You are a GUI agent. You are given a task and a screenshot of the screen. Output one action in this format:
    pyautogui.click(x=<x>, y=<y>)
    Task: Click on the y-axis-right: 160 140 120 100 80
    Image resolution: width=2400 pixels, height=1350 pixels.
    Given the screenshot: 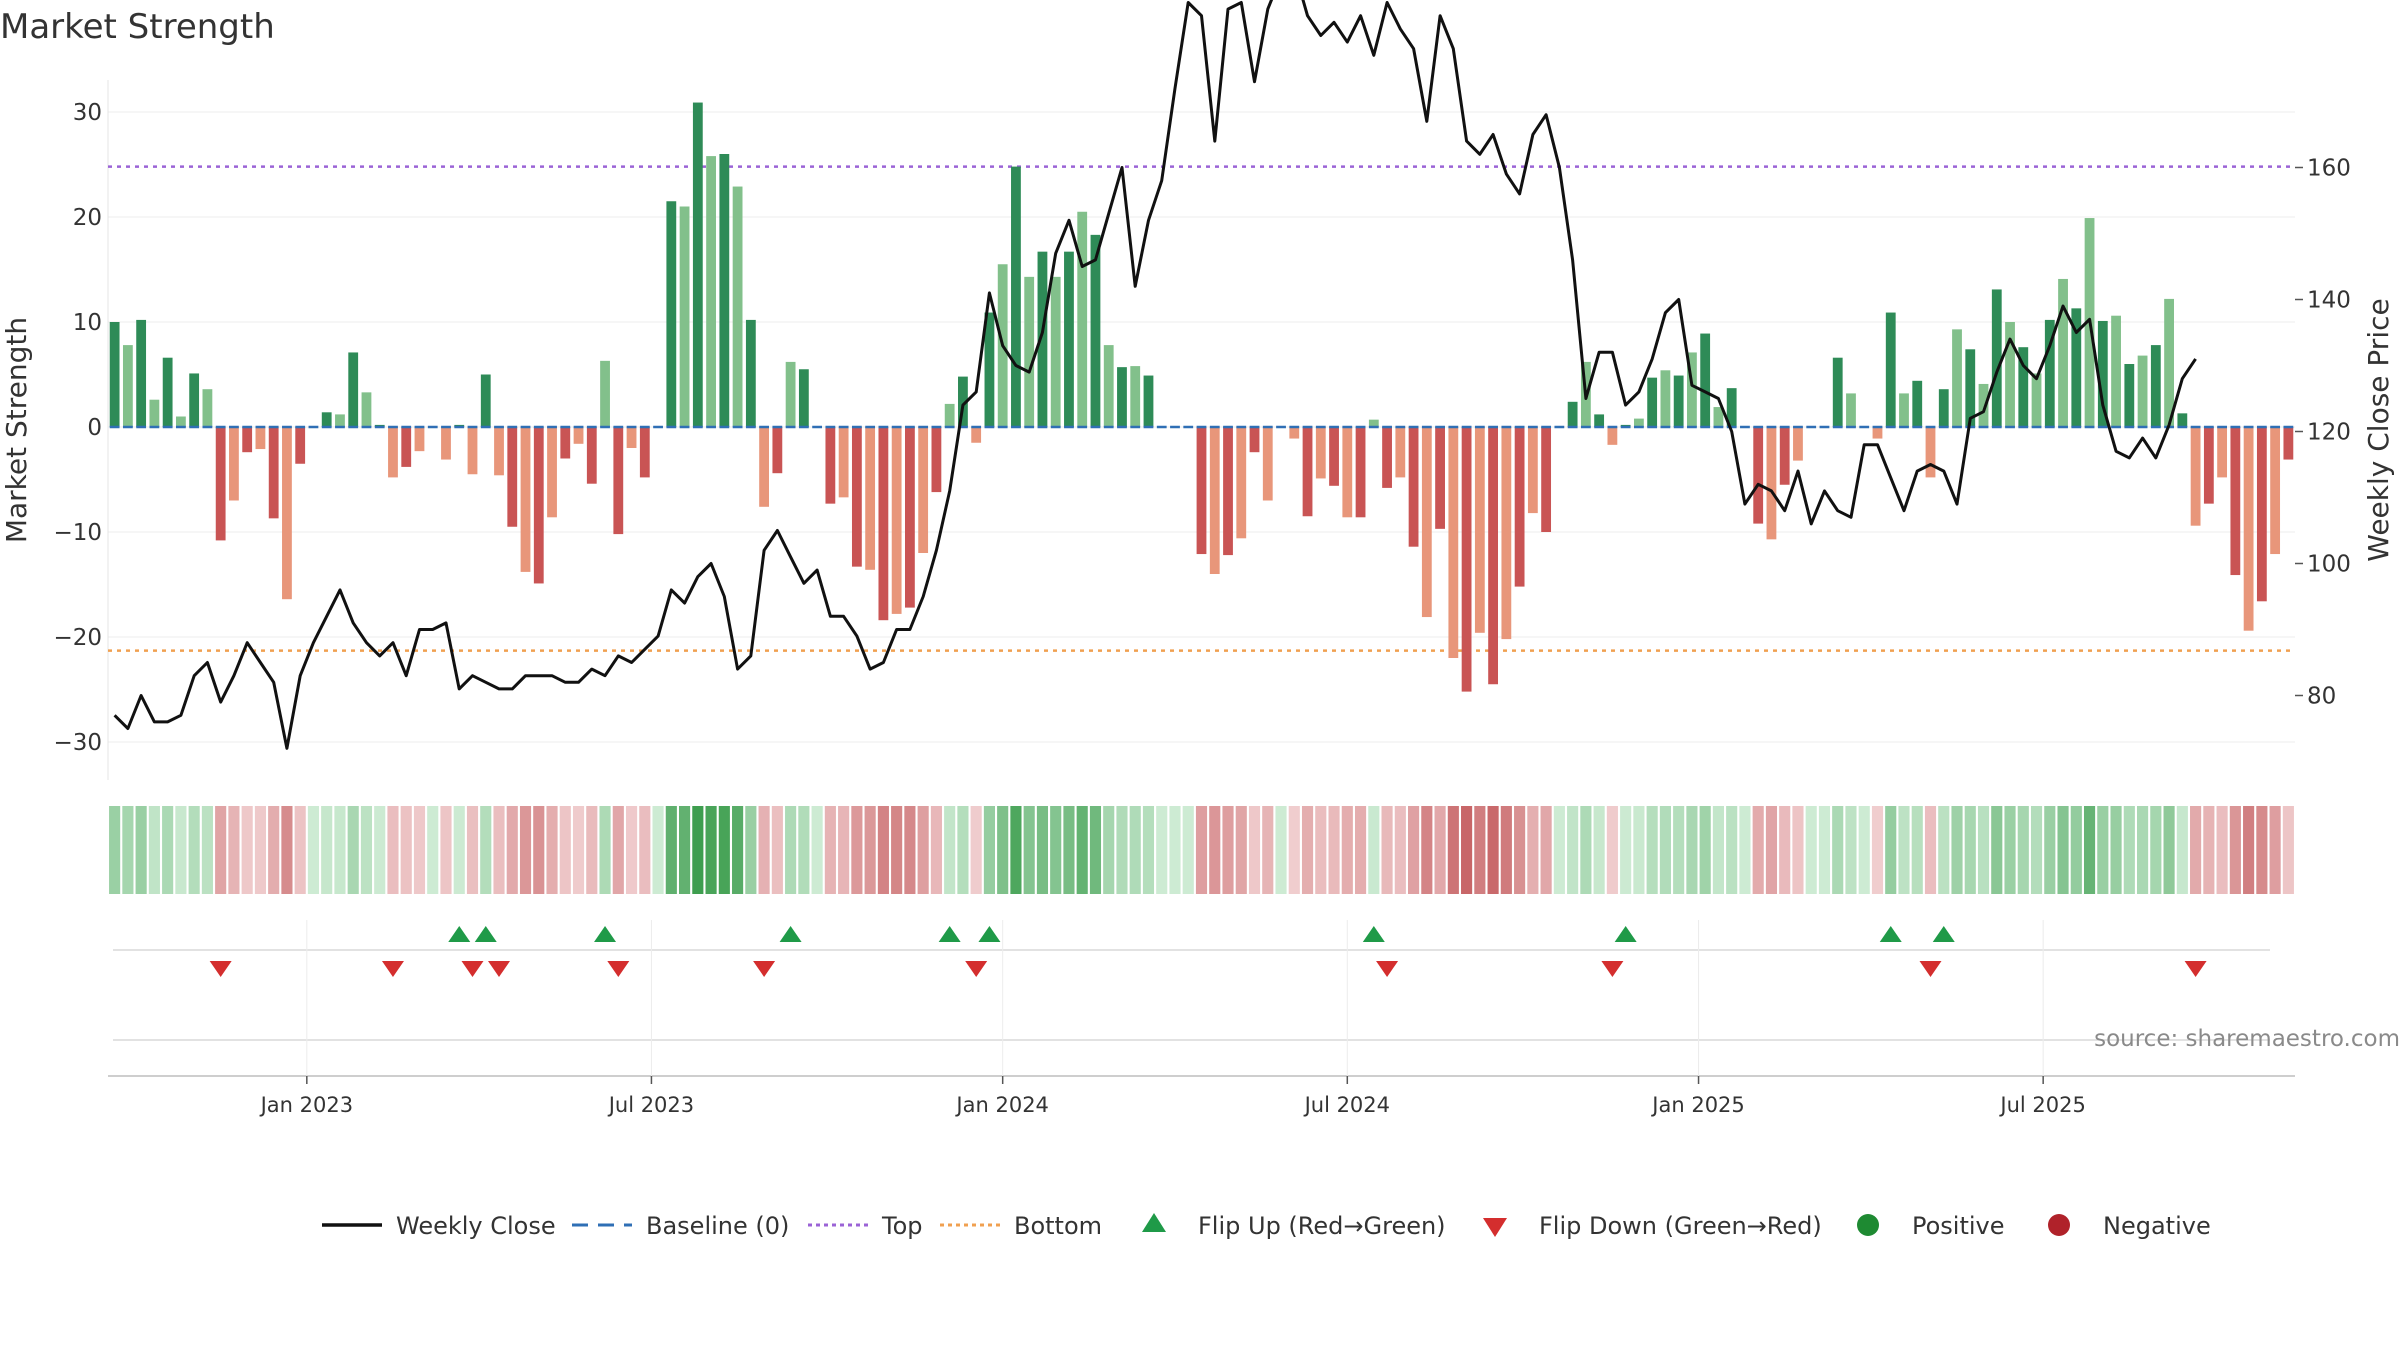 What is the action you would take?
    pyautogui.click(x=2323, y=433)
    